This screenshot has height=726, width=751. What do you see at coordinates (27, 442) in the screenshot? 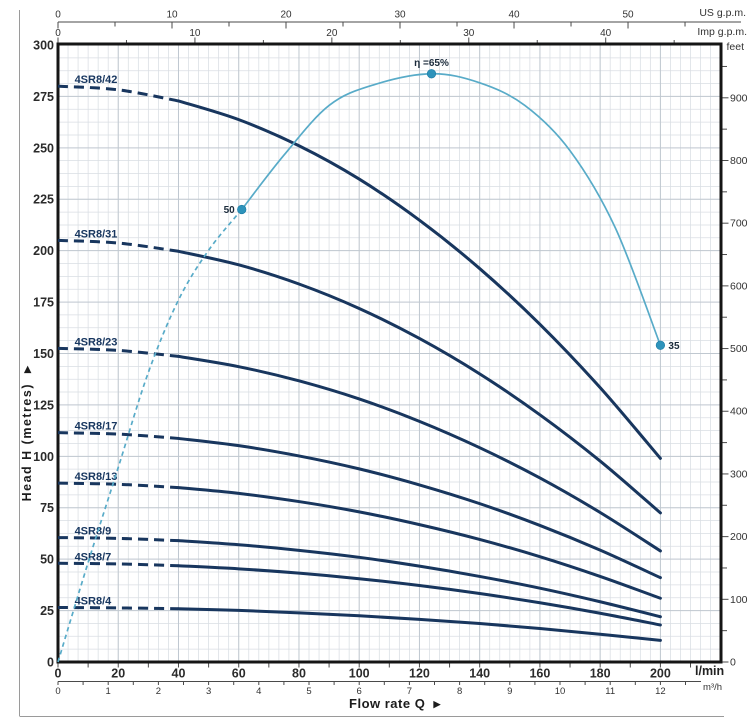
I see `head-axis-title-text: Head H (metres)` at bounding box center [27, 442].